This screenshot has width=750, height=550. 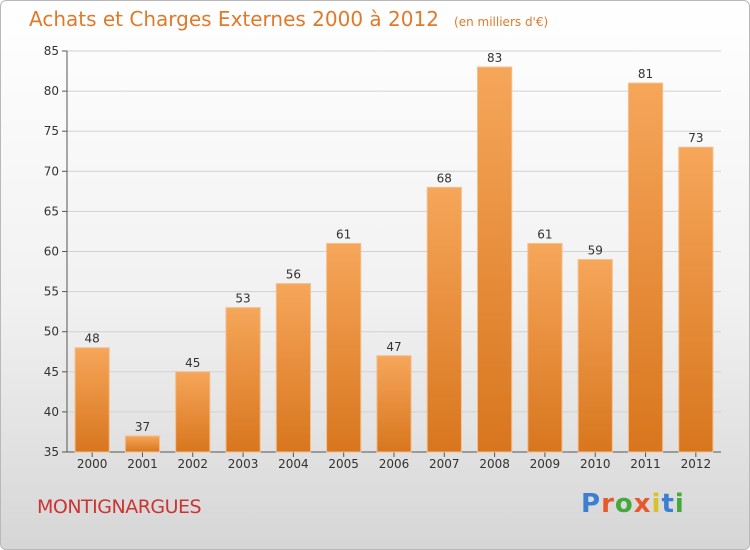 What do you see at coordinates (501, 22) in the screenshot?
I see `chart-subtitle: (en milliers d'€)` at bounding box center [501, 22].